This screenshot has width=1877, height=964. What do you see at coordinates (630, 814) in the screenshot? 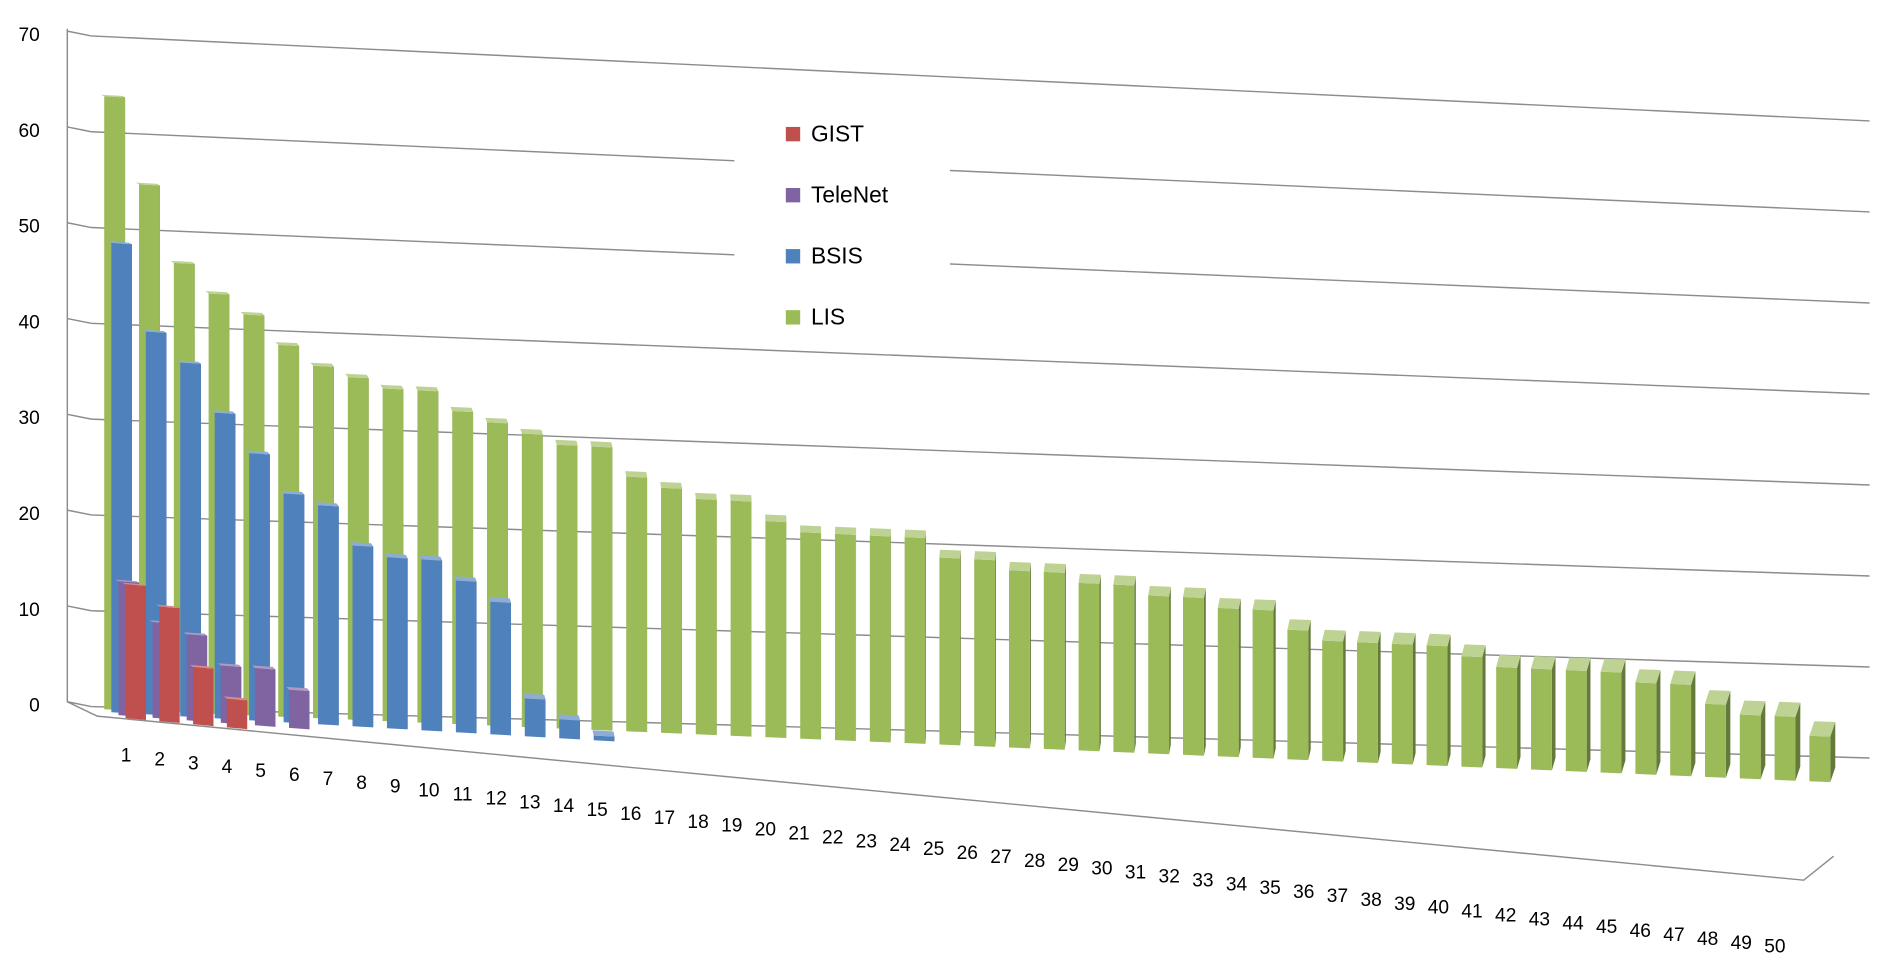
I see `x-tick-label: 16` at bounding box center [630, 814].